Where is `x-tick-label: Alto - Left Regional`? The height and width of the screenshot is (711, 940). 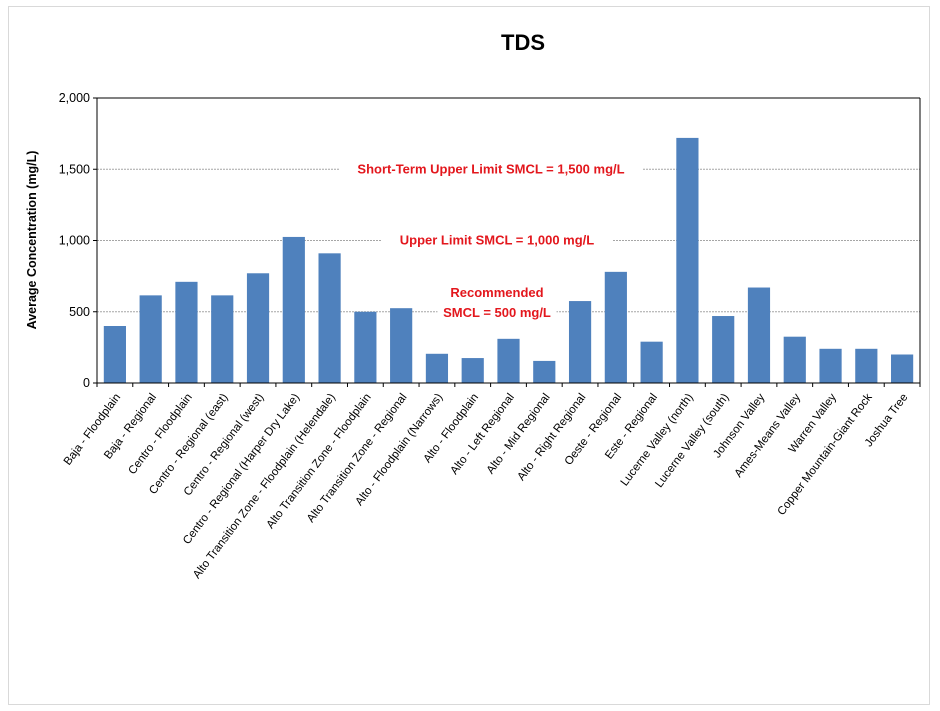
x-tick-label: Alto - Left Regional is located at coordinates (482, 434).